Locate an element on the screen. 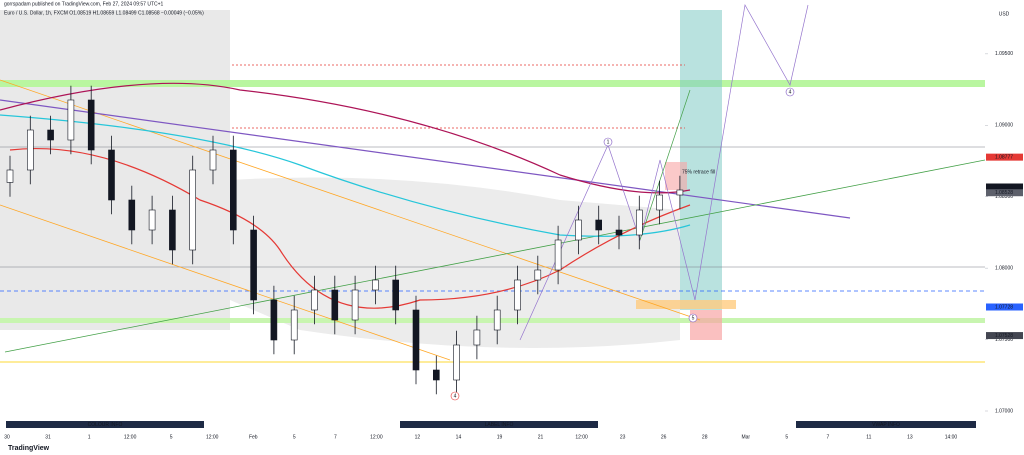 Image resolution: width=1024 pixels, height=455 pixels. info-box-label: LABEL INFO is located at coordinates (499, 425).